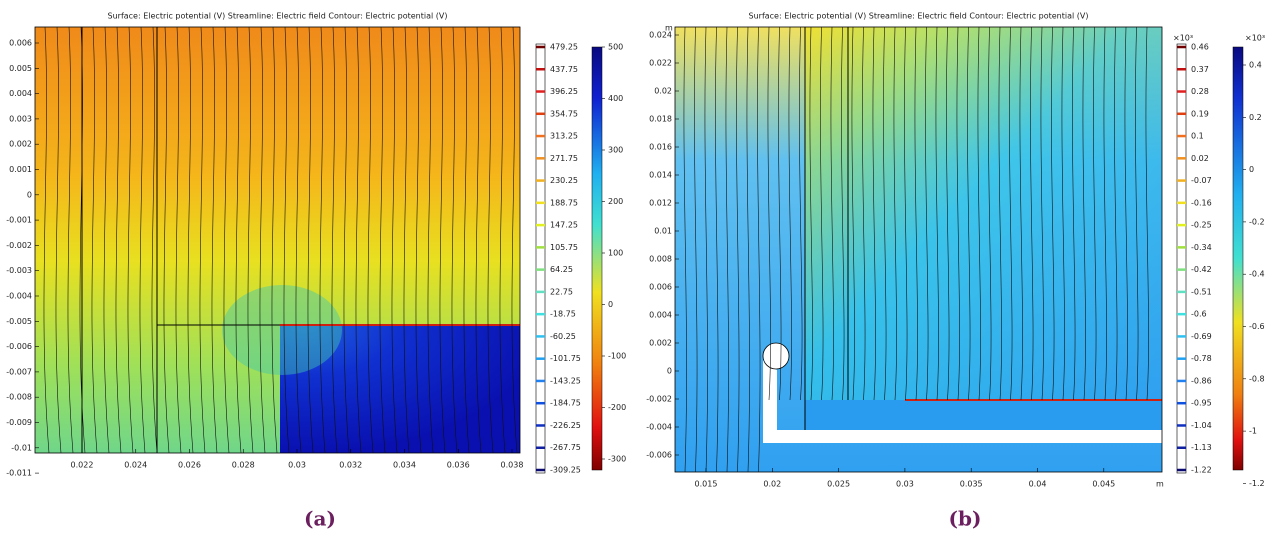 This screenshot has width=1278, height=538. What do you see at coordinates (660, 119) in the screenshot?
I see `y-tick-label: 0.018` at bounding box center [660, 119].